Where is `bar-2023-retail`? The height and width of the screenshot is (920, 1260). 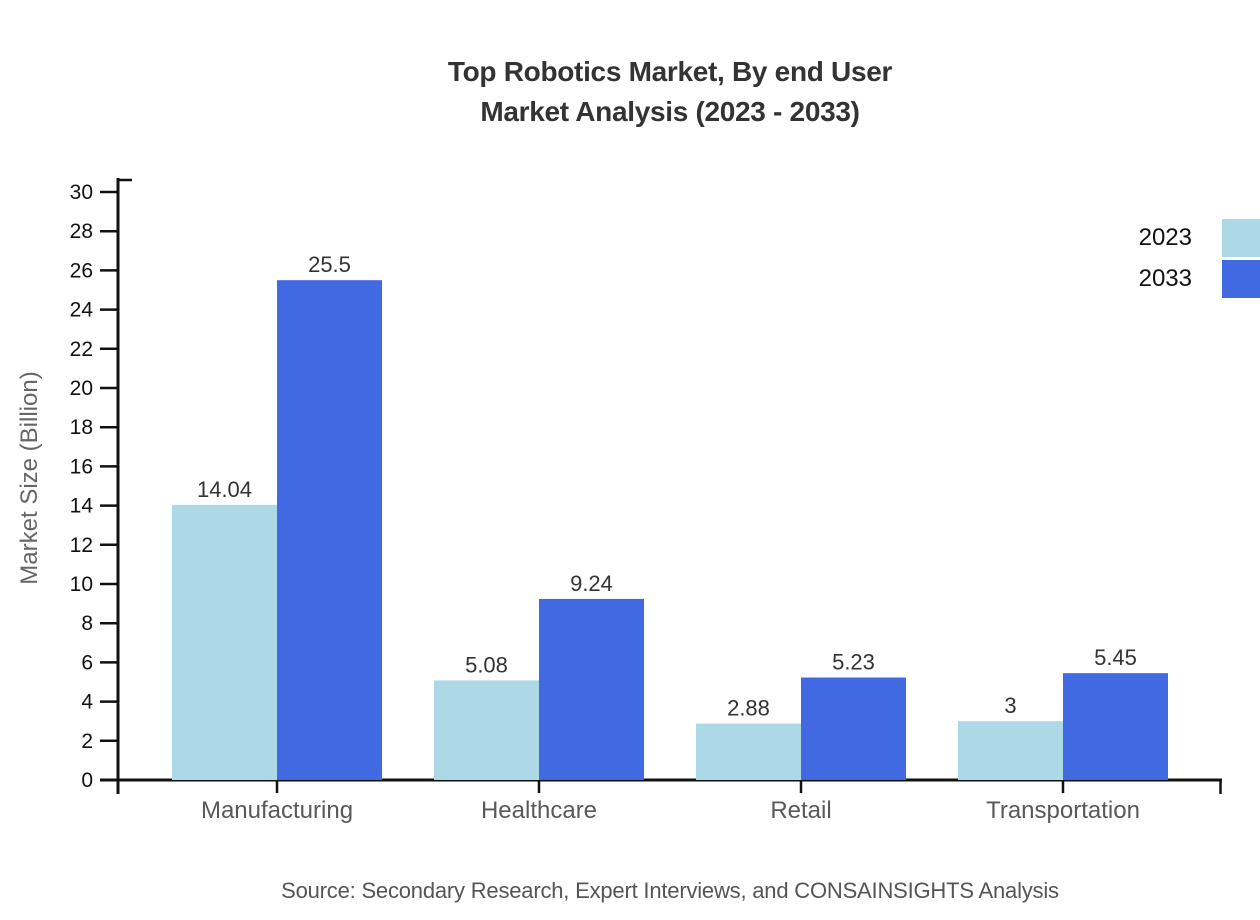 bar-2023-retail is located at coordinates (748, 751).